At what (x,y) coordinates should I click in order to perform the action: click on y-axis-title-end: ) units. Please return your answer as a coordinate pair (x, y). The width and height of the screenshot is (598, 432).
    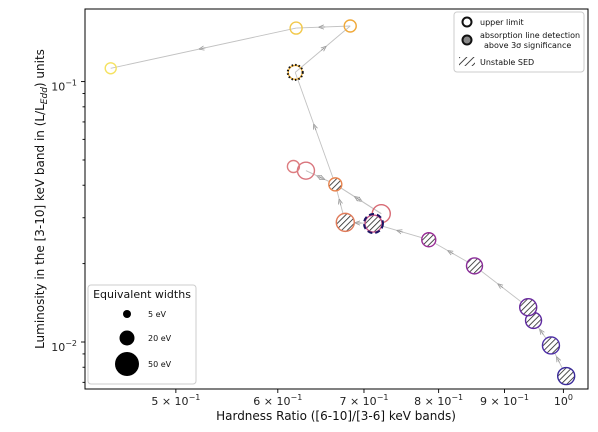
    Looking at the image, I should click on (40, 68).